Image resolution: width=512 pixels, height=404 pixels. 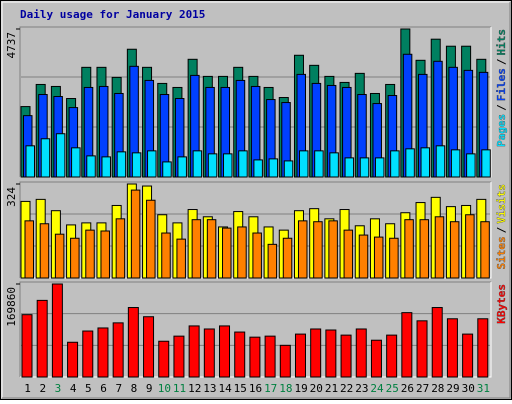 What do you see at coordinates (134, 388) in the screenshot?
I see `x-tick-label: 8` at bounding box center [134, 388].